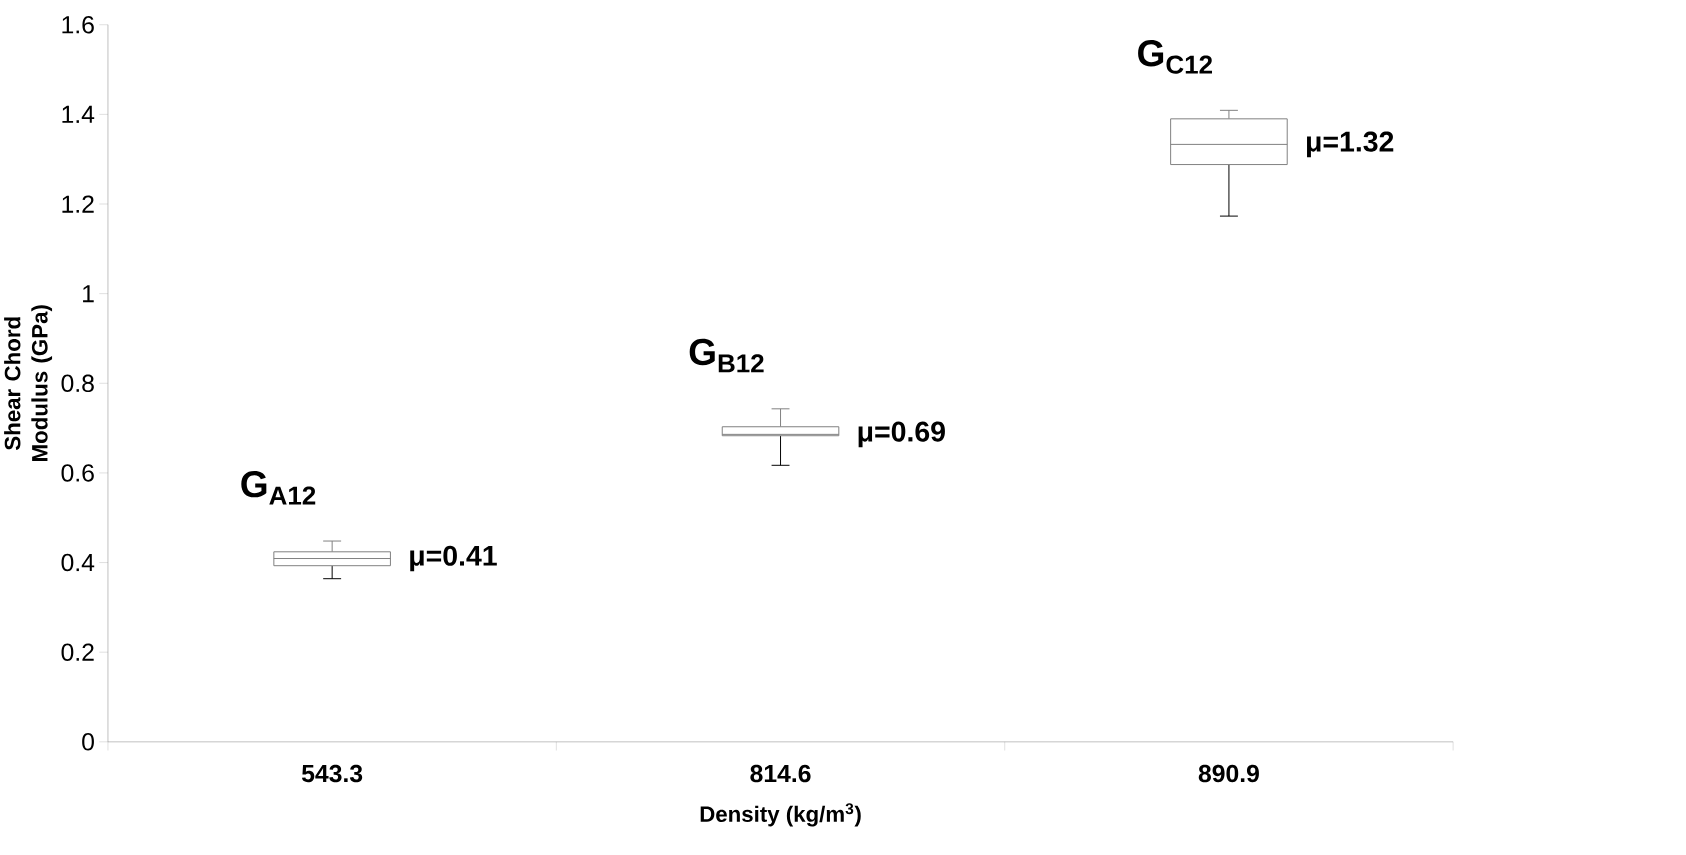 This screenshot has height=855, width=1686. I want to click on y-tick-label: 1.4, so click(78, 114).